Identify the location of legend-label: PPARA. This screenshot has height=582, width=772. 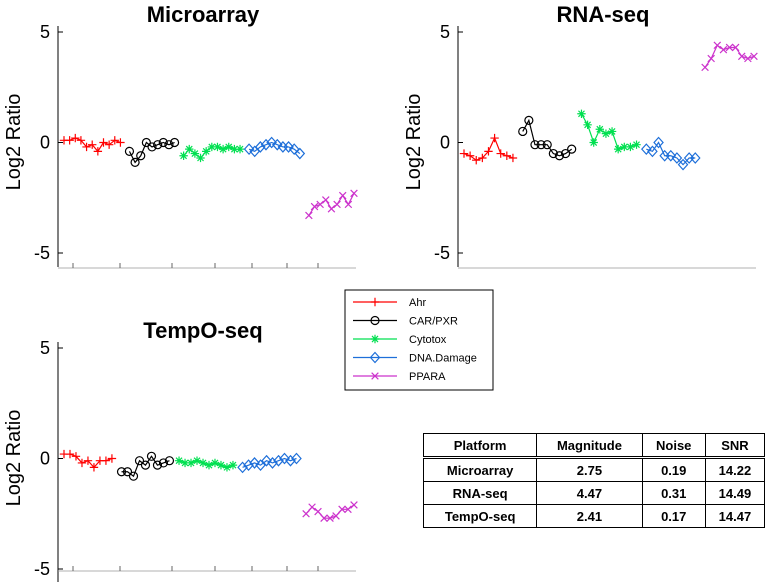
(427, 377).